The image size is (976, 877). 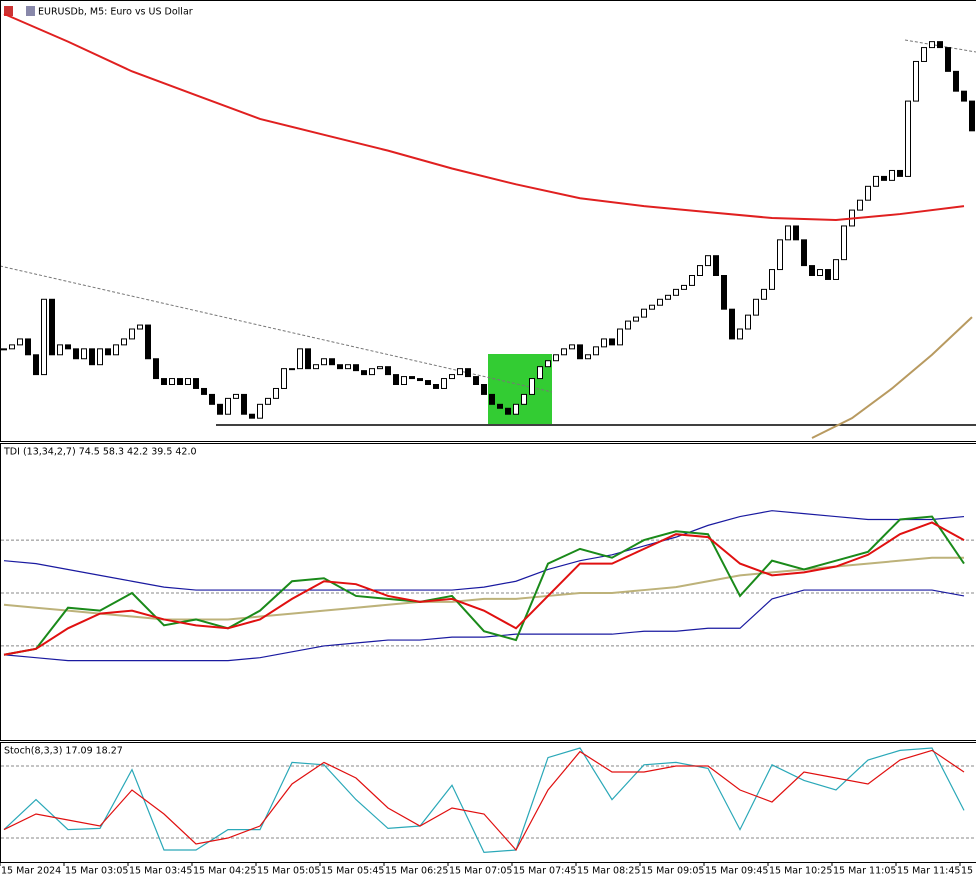 What do you see at coordinates (100, 452) in the screenshot?
I see `tdi-label: TDI (13,34,2,7) 74.5 58.3 42.2 39.5 42.0` at bounding box center [100, 452].